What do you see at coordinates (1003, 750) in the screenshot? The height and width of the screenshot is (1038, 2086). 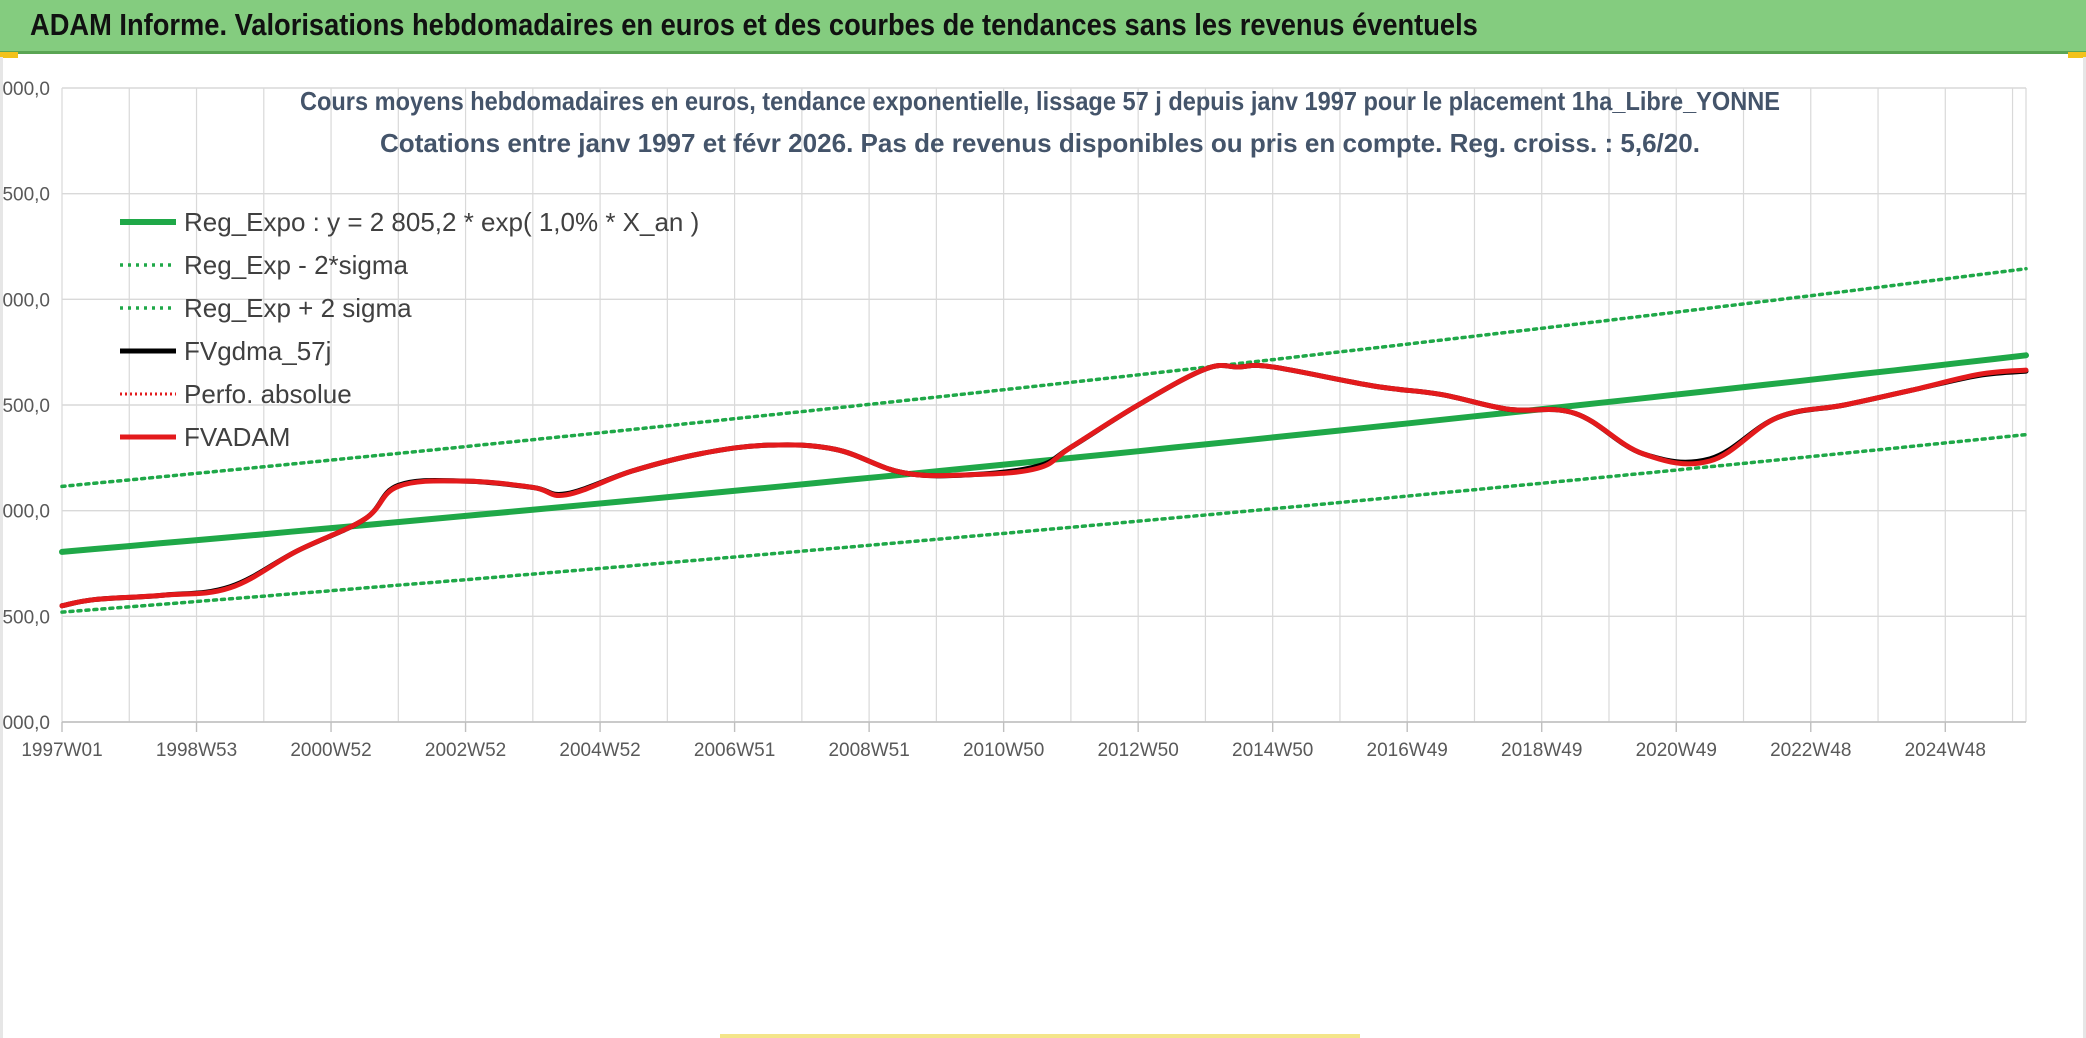 I see `x-tick-label: 2010W50` at bounding box center [1003, 750].